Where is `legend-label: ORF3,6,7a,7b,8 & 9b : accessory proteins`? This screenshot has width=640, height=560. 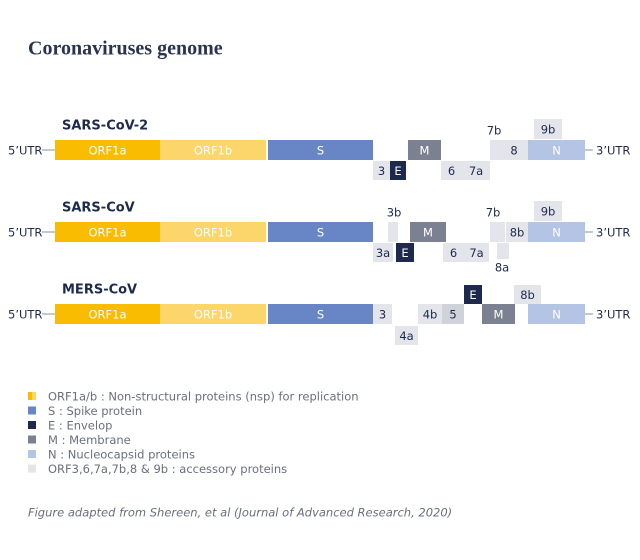
legend-label: ORF3,6,7a,7b,8 & 9b : accessory proteins is located at coordinates (167, 469).